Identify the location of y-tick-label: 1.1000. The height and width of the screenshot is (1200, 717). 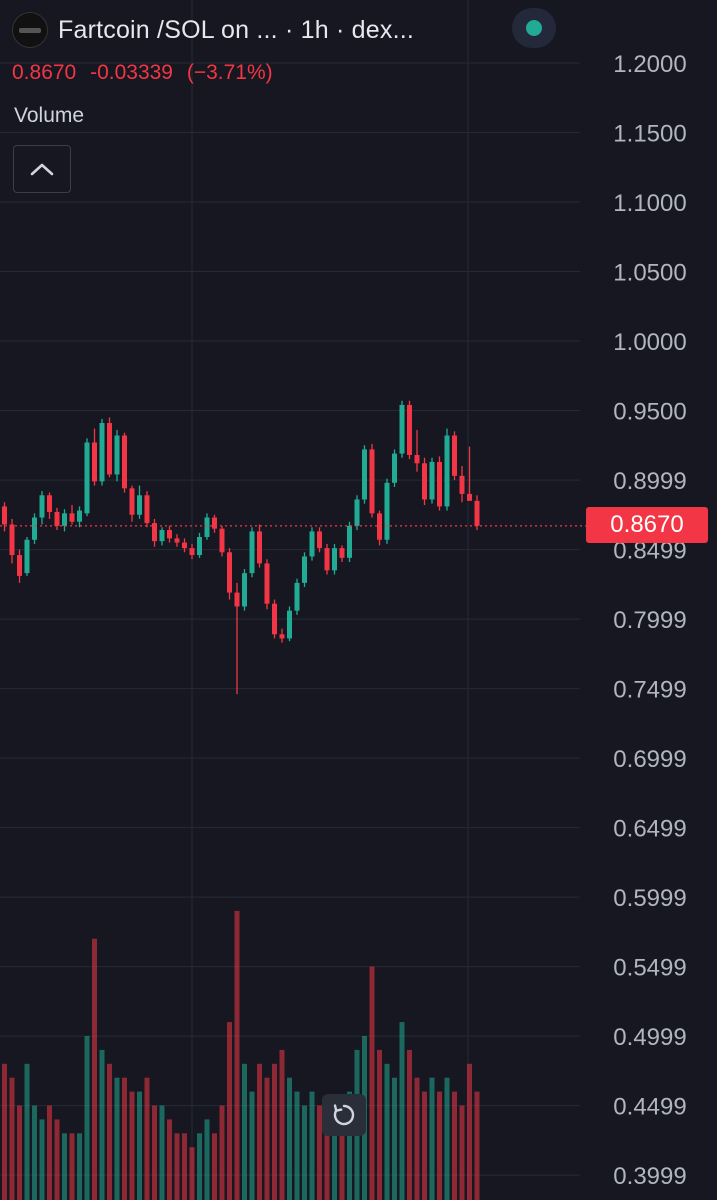
(649, 203).